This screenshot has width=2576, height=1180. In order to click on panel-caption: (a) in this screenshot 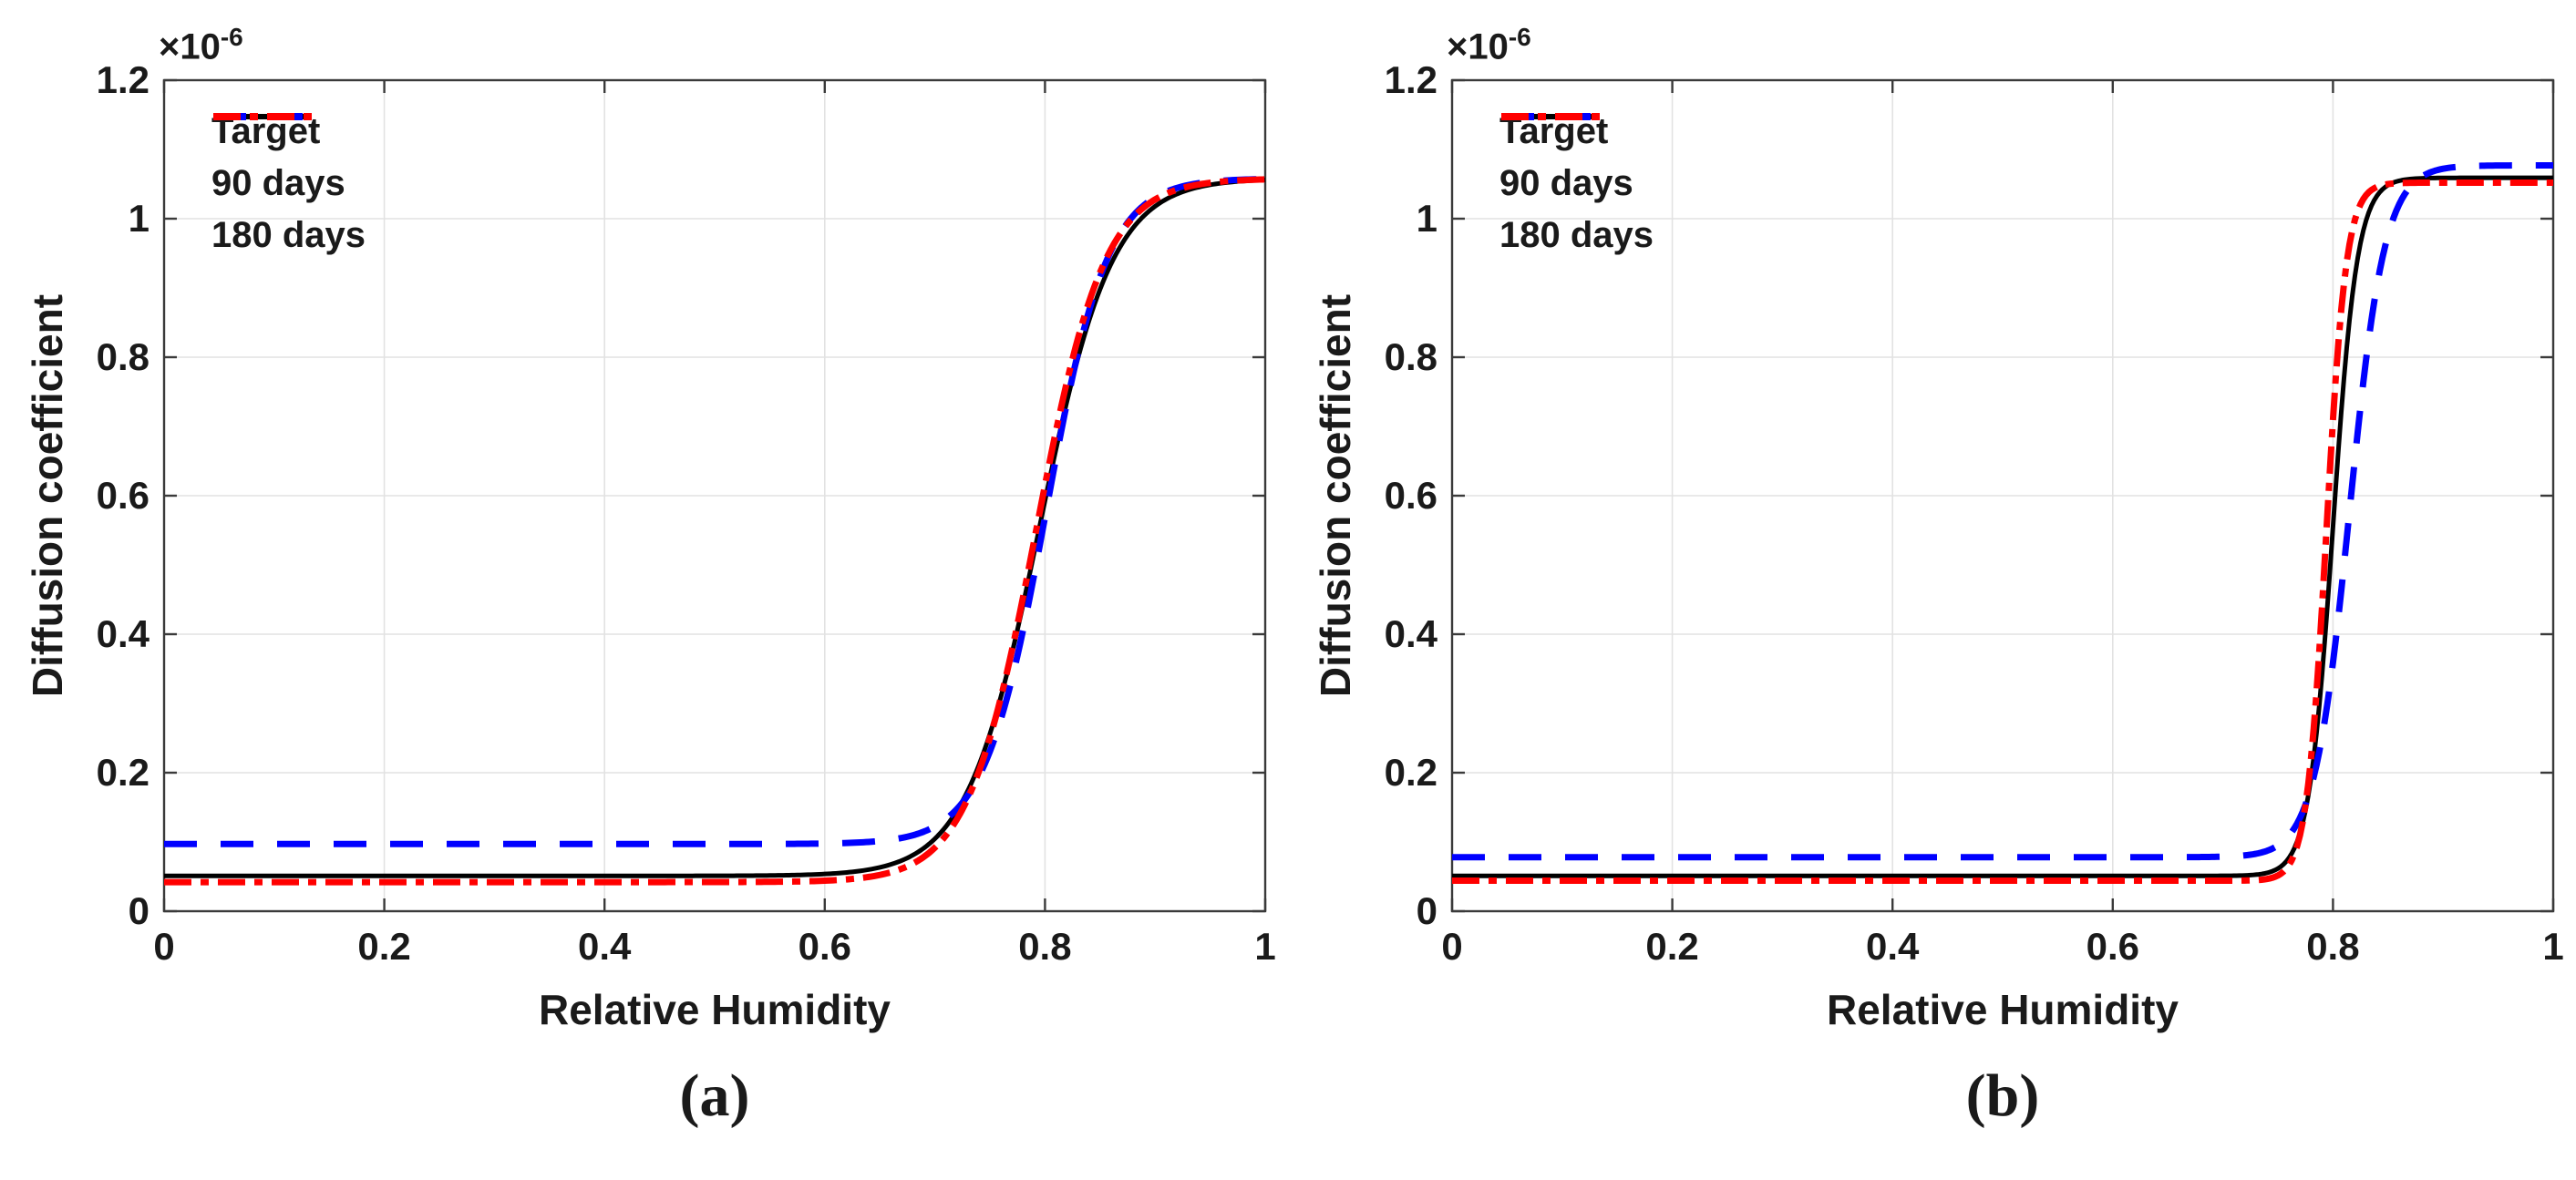, I will do `click(714, 1095)`.